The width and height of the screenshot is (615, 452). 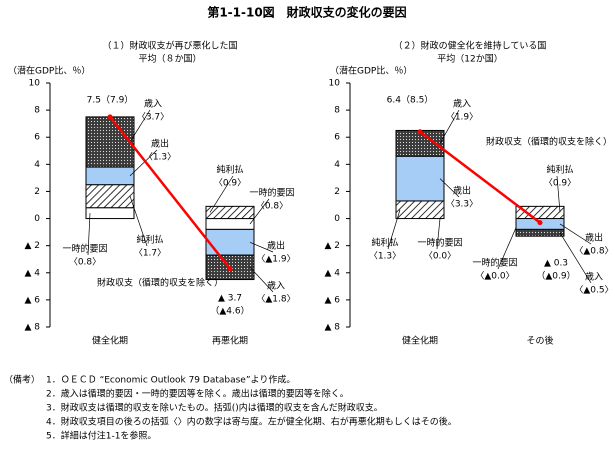 I want to click on note-item: 3．財政収支は循環的収支を除いたもの。括弧()内は循環的収支を含んだ財政収支。, so click(x=214, y=408).